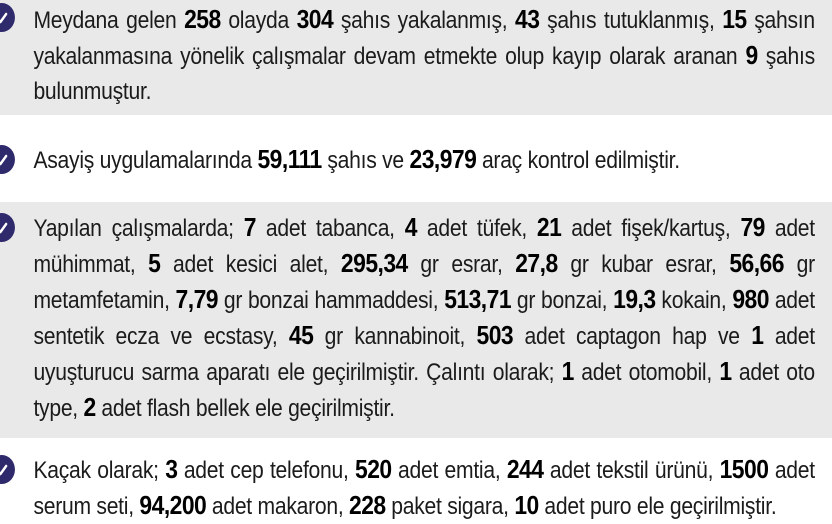 Image resolution: width=832 pixels, height=524 pixels. Describe the element at coordinates (536, 263) in the screenshot. I see `report-number: 27,8` at that location.